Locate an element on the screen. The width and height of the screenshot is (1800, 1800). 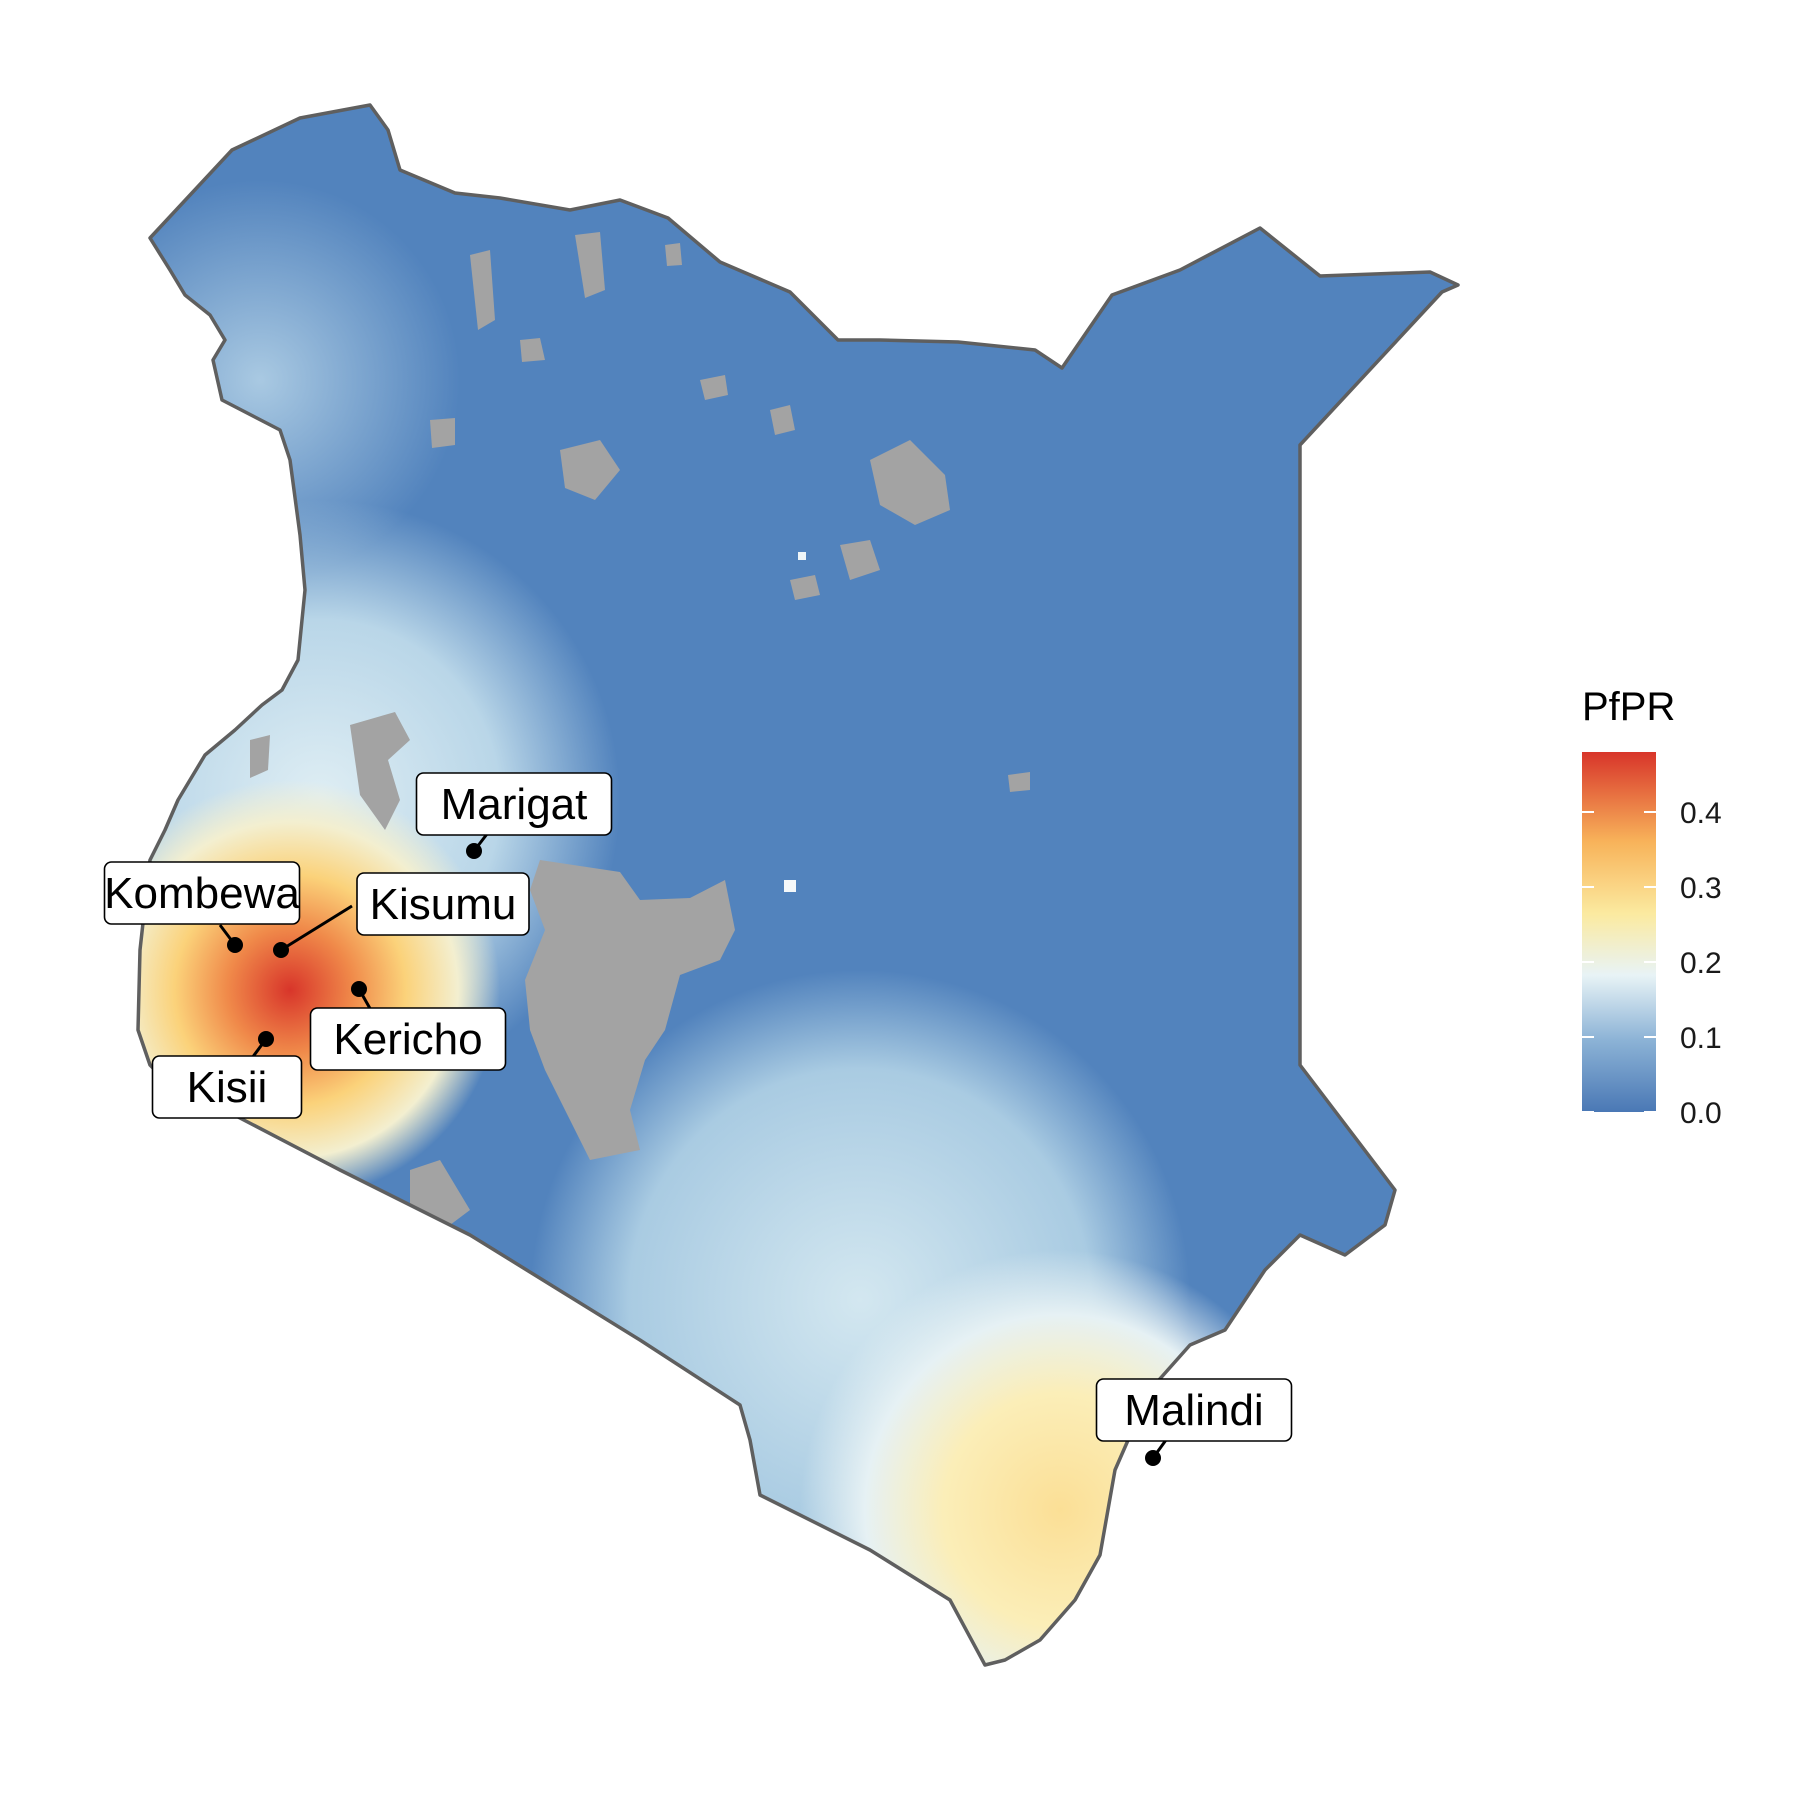
legend: PfPR 0.0 0.1 0.2 0.3 0.4 is located at coordinates (1652, 907).